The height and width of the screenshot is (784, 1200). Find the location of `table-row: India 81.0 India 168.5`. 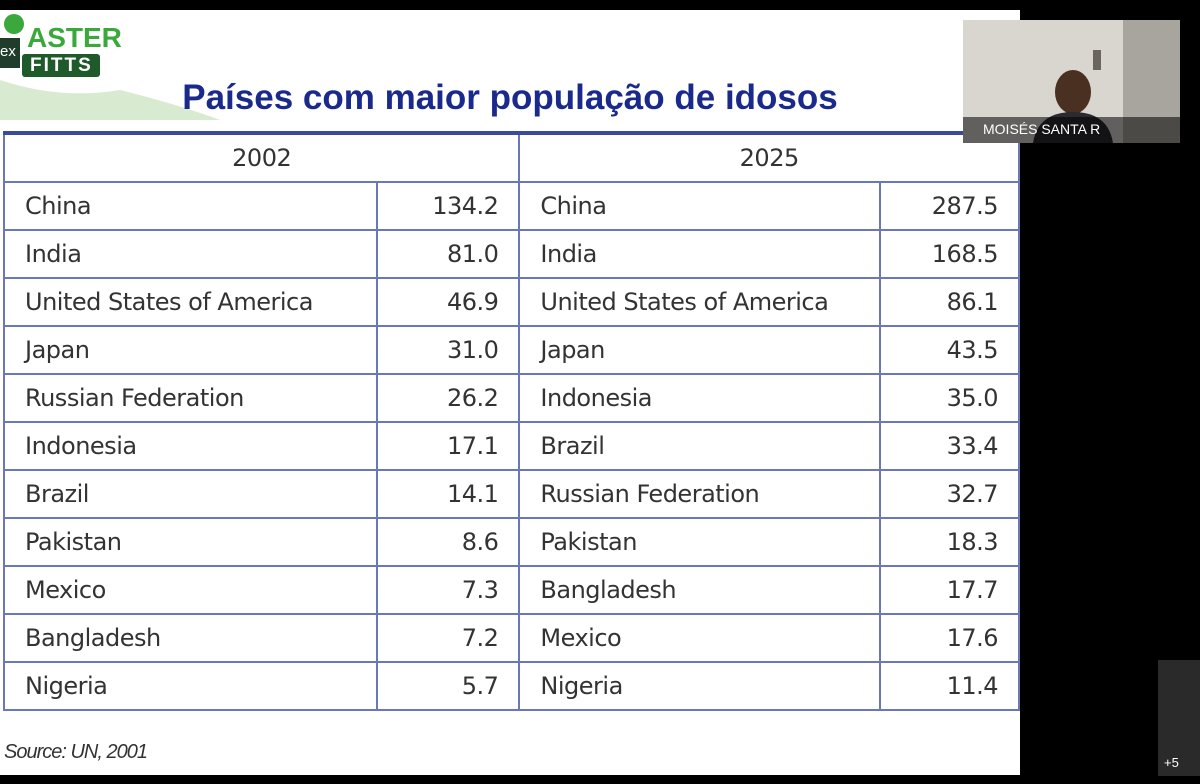

table-row: India 81.0 India 168.5 is located at coordinates (511, 254).